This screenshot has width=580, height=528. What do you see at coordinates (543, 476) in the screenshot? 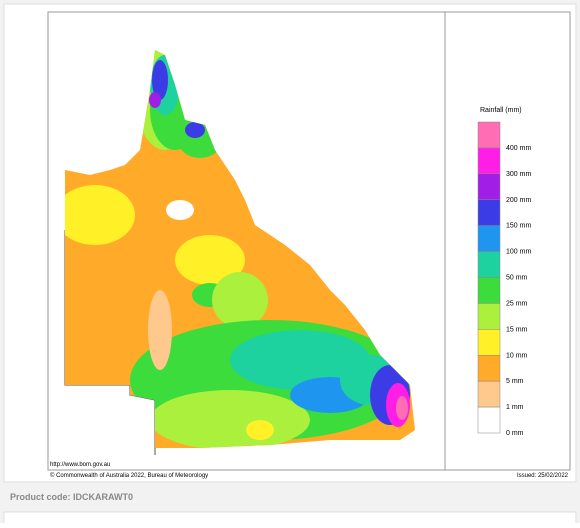
I see `issued-date: Issued: 25/02/2022` at bounding box center [543, 476].